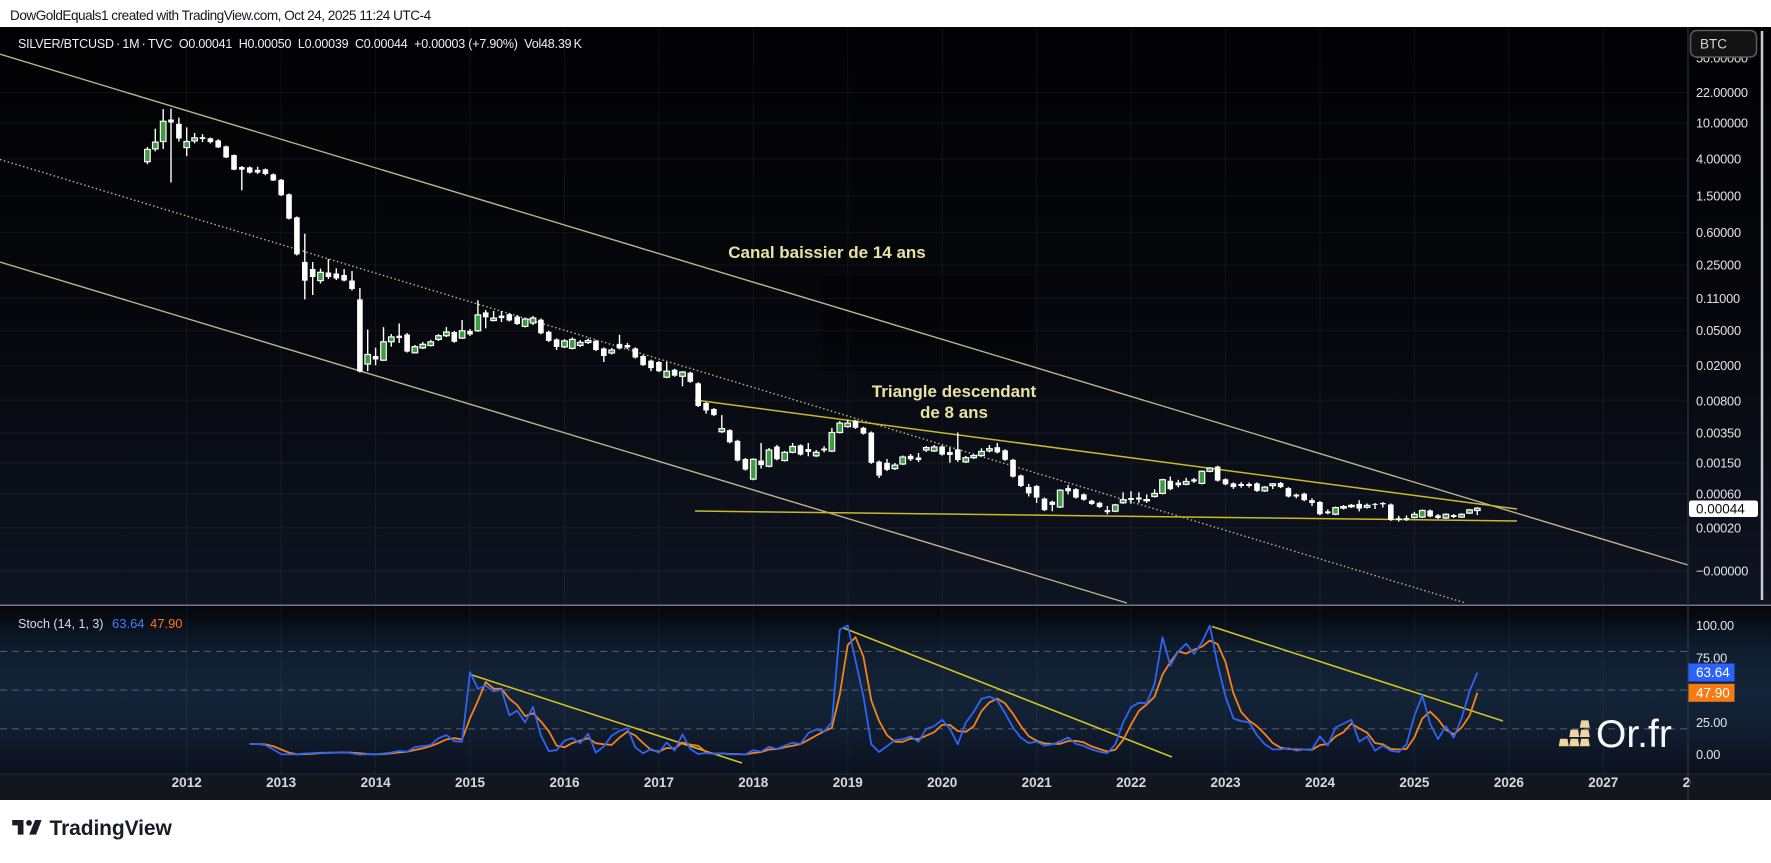 The image size is (1771, 863). Describe the element at coordinates (1718, 494) in the screenshot. I see `svg-text: 0.00060` at that location.